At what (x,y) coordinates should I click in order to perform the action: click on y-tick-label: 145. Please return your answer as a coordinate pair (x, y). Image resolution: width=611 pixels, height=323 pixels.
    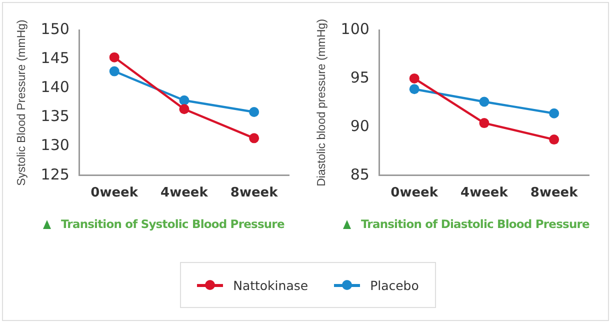
    Looking at the image, I should click on (55, 57).